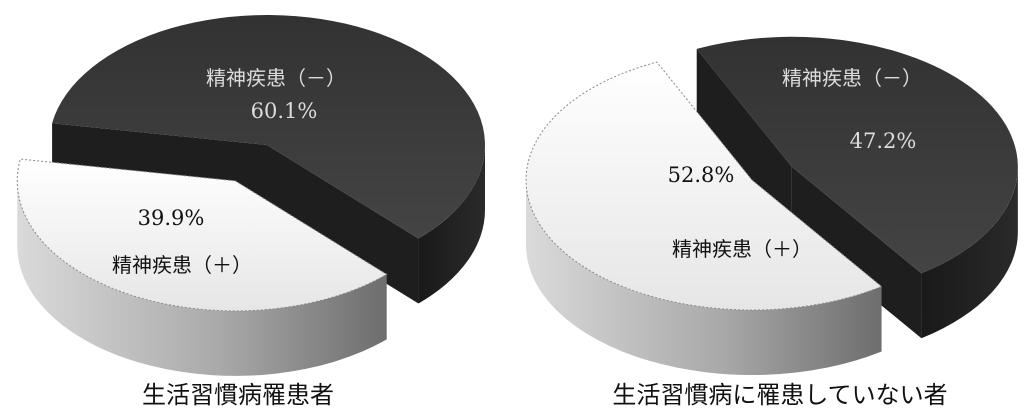  What do you see at coordinates (883, 141) in the screenshot?
I see `slice-percent-label-mental-illness-negative: 47.2%` at bounding box center [883, 141].